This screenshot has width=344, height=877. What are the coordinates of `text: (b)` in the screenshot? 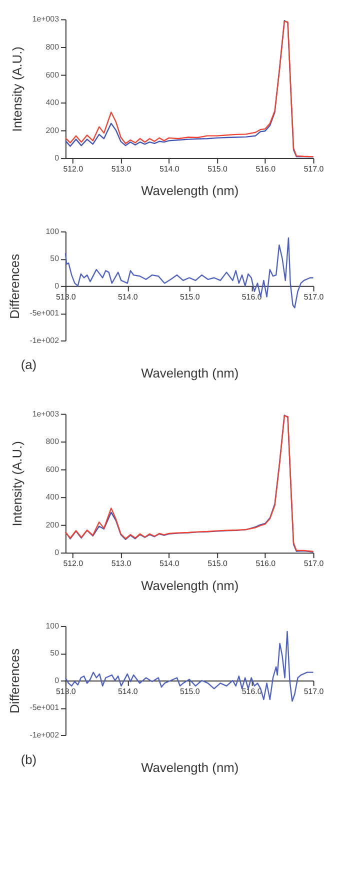 It's located at (28, 759).